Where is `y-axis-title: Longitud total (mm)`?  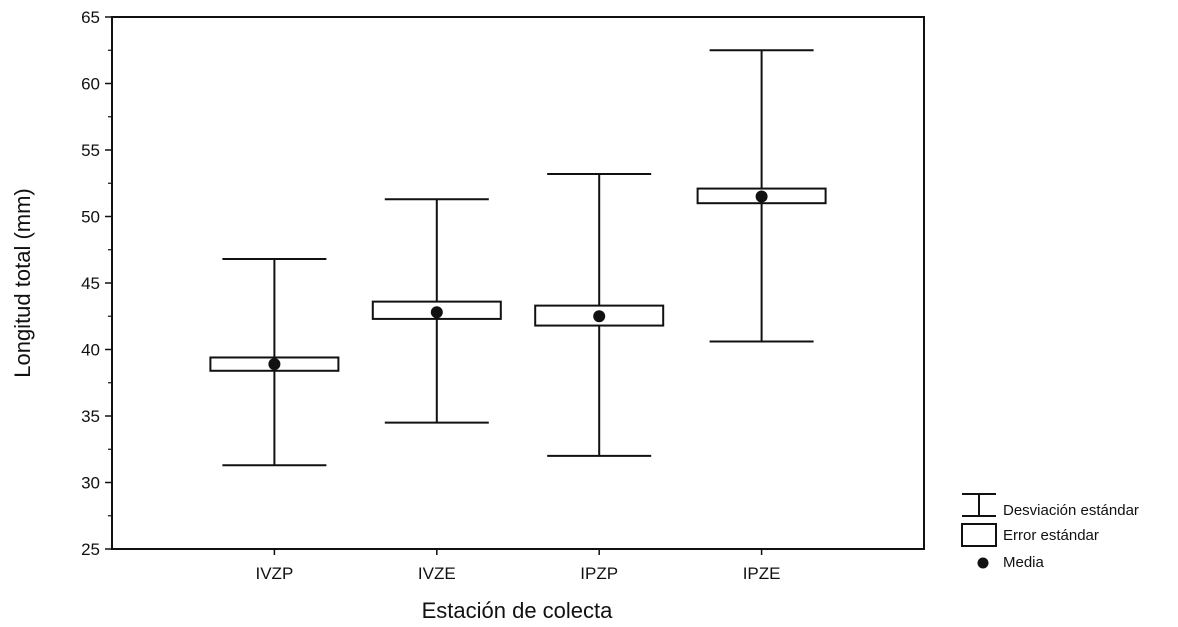
y-axis-title: Longitud total (mm) is located at coordinates (22, 283).